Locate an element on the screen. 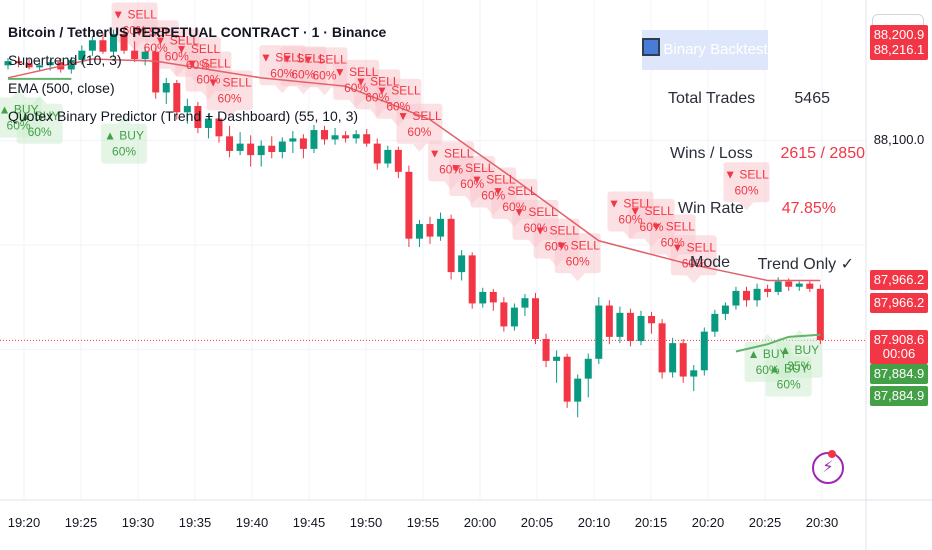  time-tick-label: 19:25 is located at coordinates (81, 522).